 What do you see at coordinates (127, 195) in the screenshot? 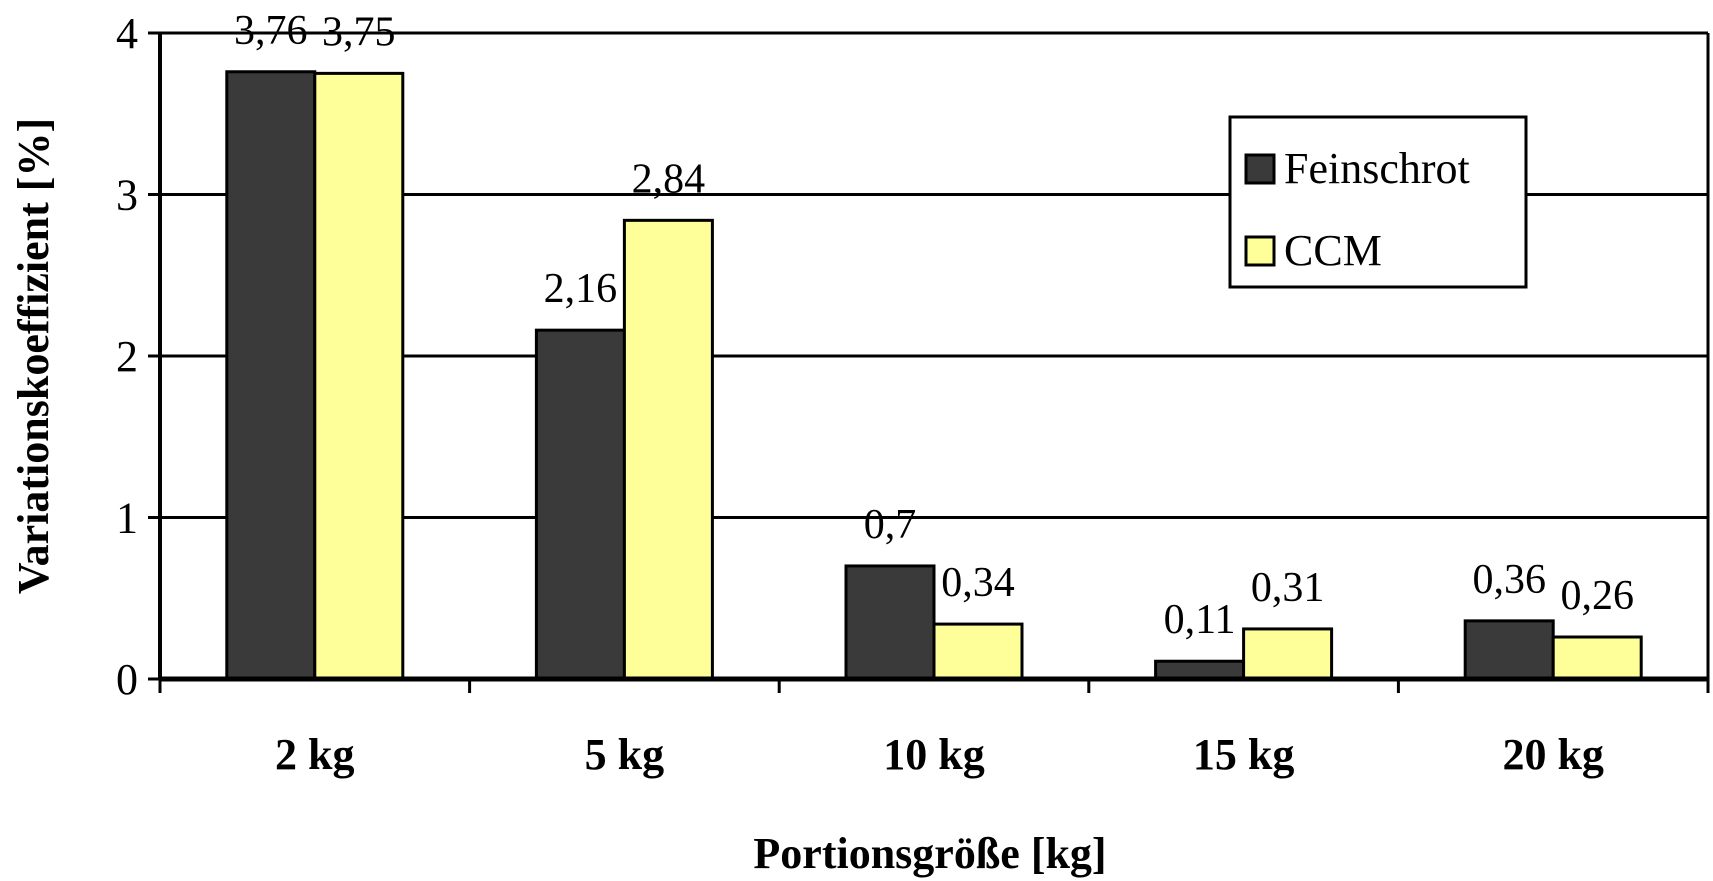
I see `y-tick-label: 3` at bounding box center [127, 195].